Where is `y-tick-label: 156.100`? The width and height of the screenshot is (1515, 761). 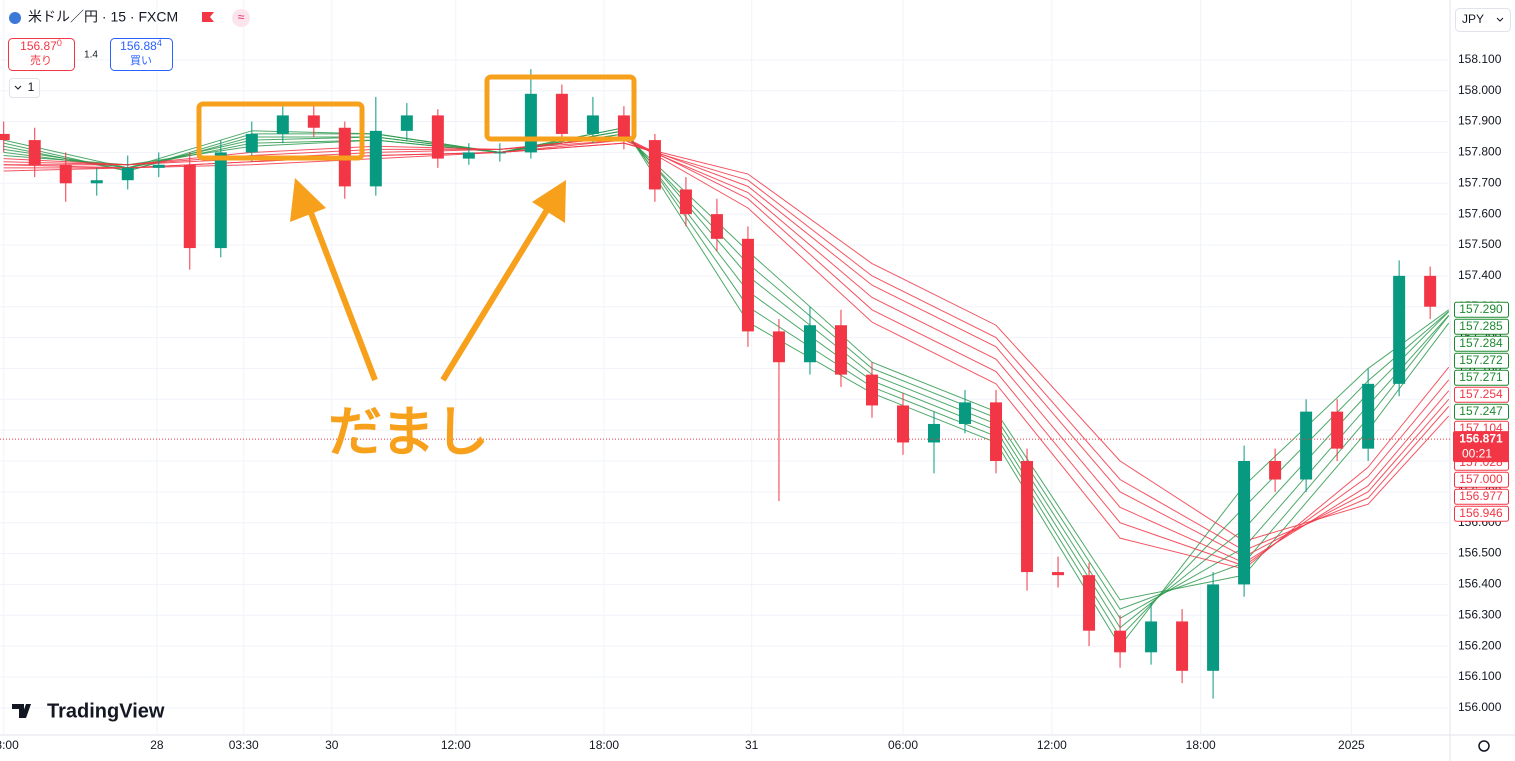 y-tick-label: 156.100 is located at coordinates (1480, 676).